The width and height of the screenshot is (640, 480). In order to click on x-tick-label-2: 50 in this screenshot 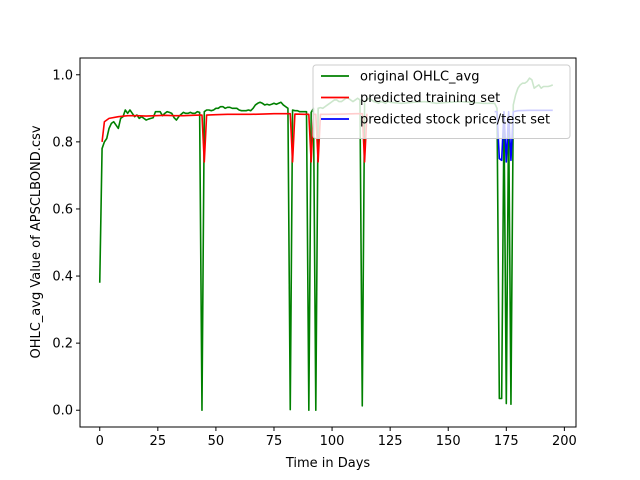, I will do `click(216, 441)`.